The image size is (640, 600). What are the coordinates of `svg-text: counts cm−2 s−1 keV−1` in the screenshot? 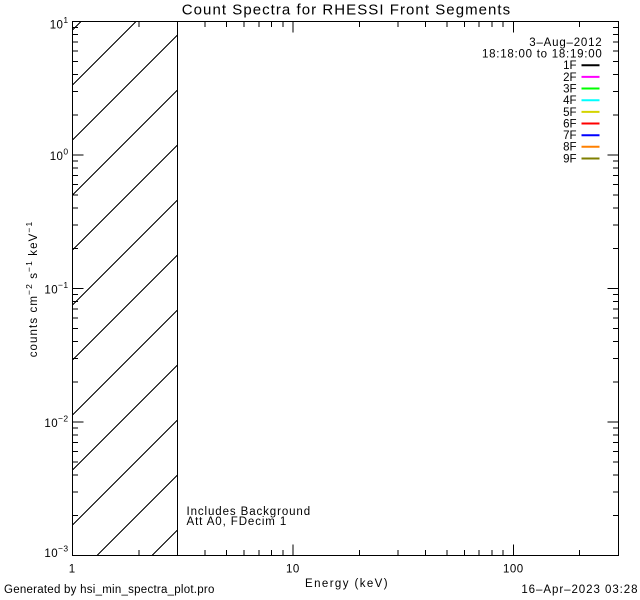 It's located at (32, 289).